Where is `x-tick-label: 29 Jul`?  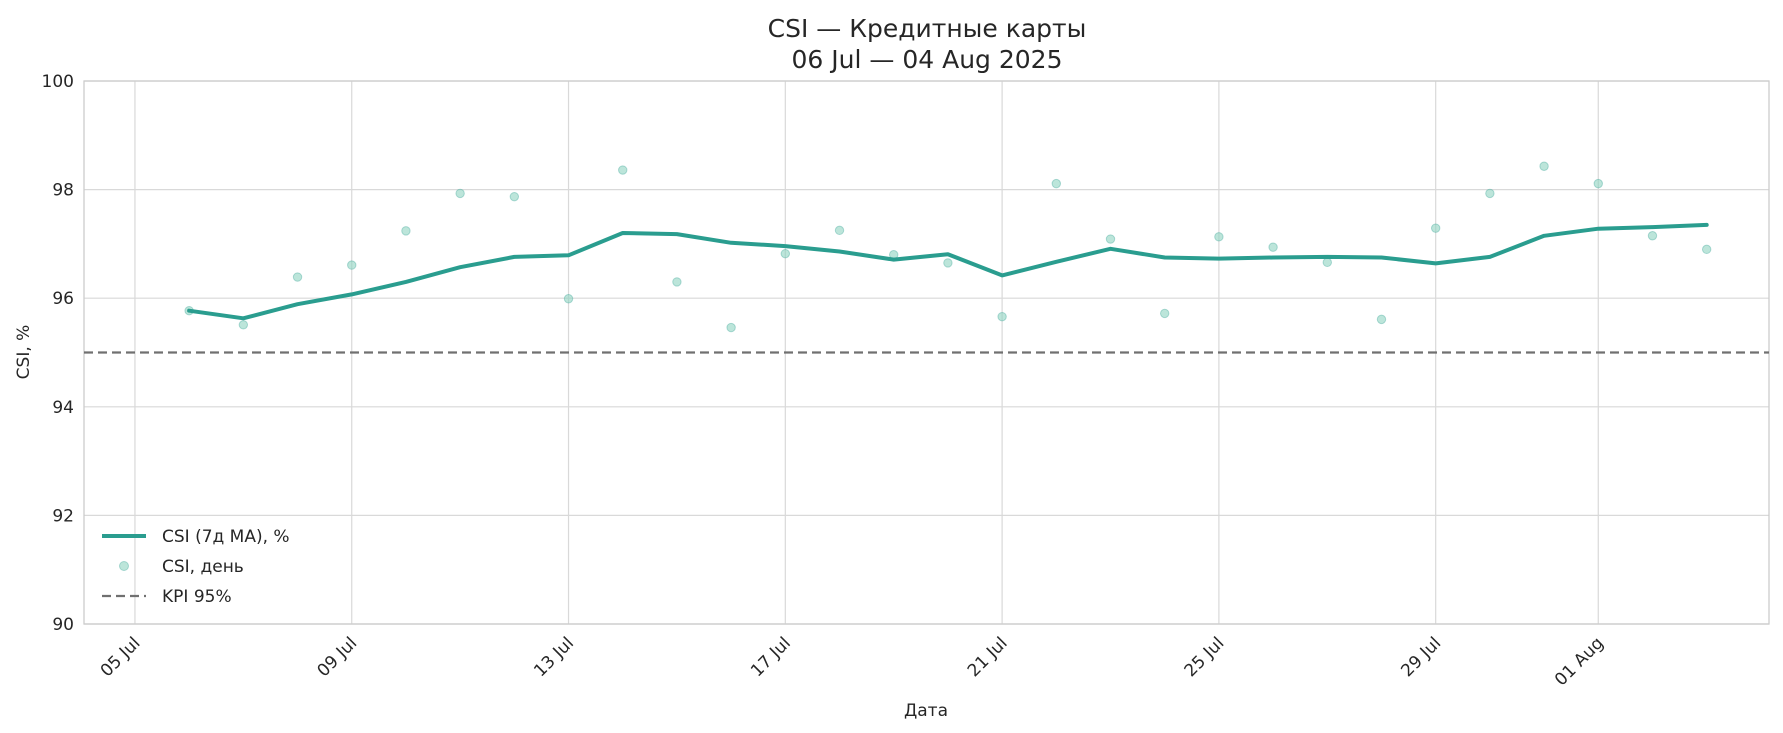
x-tick-label: 29 Jul is located at coordinates (1421, 657).